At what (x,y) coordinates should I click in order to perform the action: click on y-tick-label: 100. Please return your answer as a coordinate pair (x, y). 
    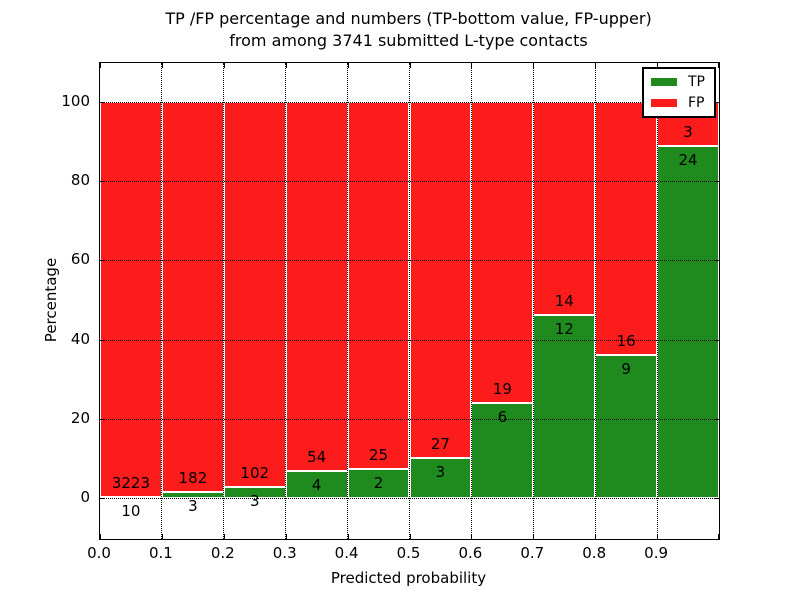
    Looking at the image, I should click on (75, 101).